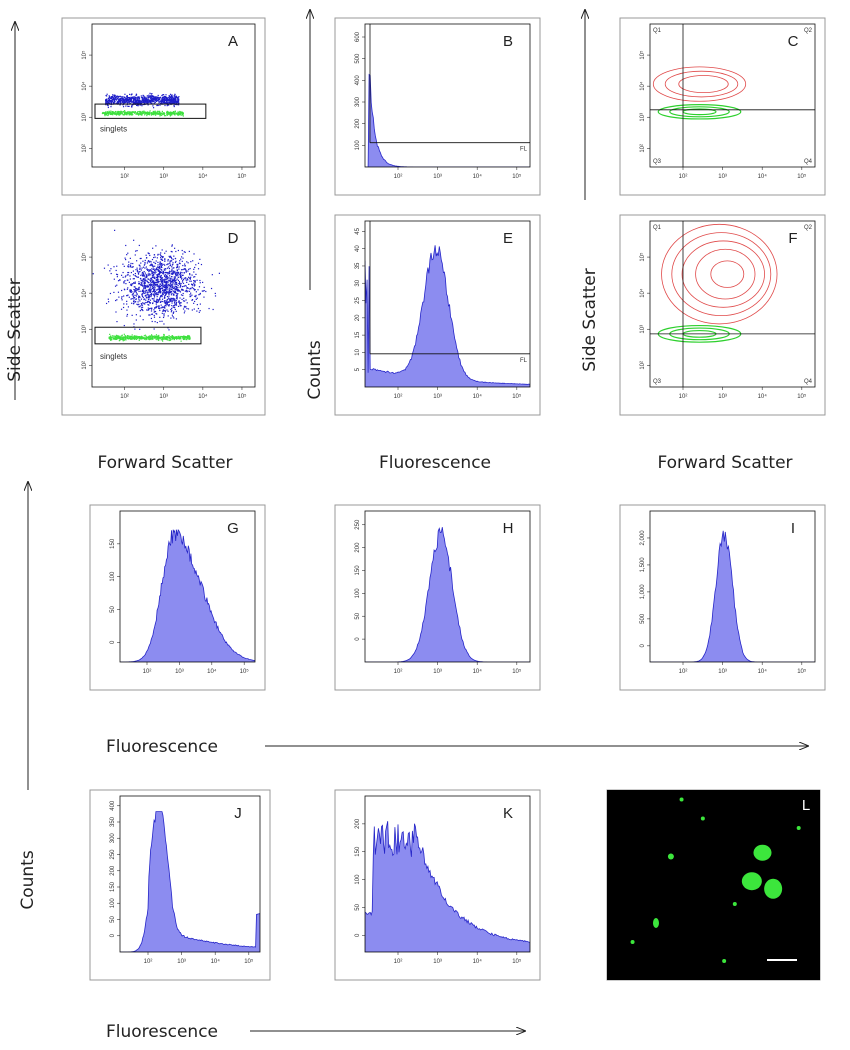 Image resolution: width=850 pixels, height=1050 pixels. Describe the element at coordinates (190, 874) in the screenshot. I see `plot-frame` at that location.